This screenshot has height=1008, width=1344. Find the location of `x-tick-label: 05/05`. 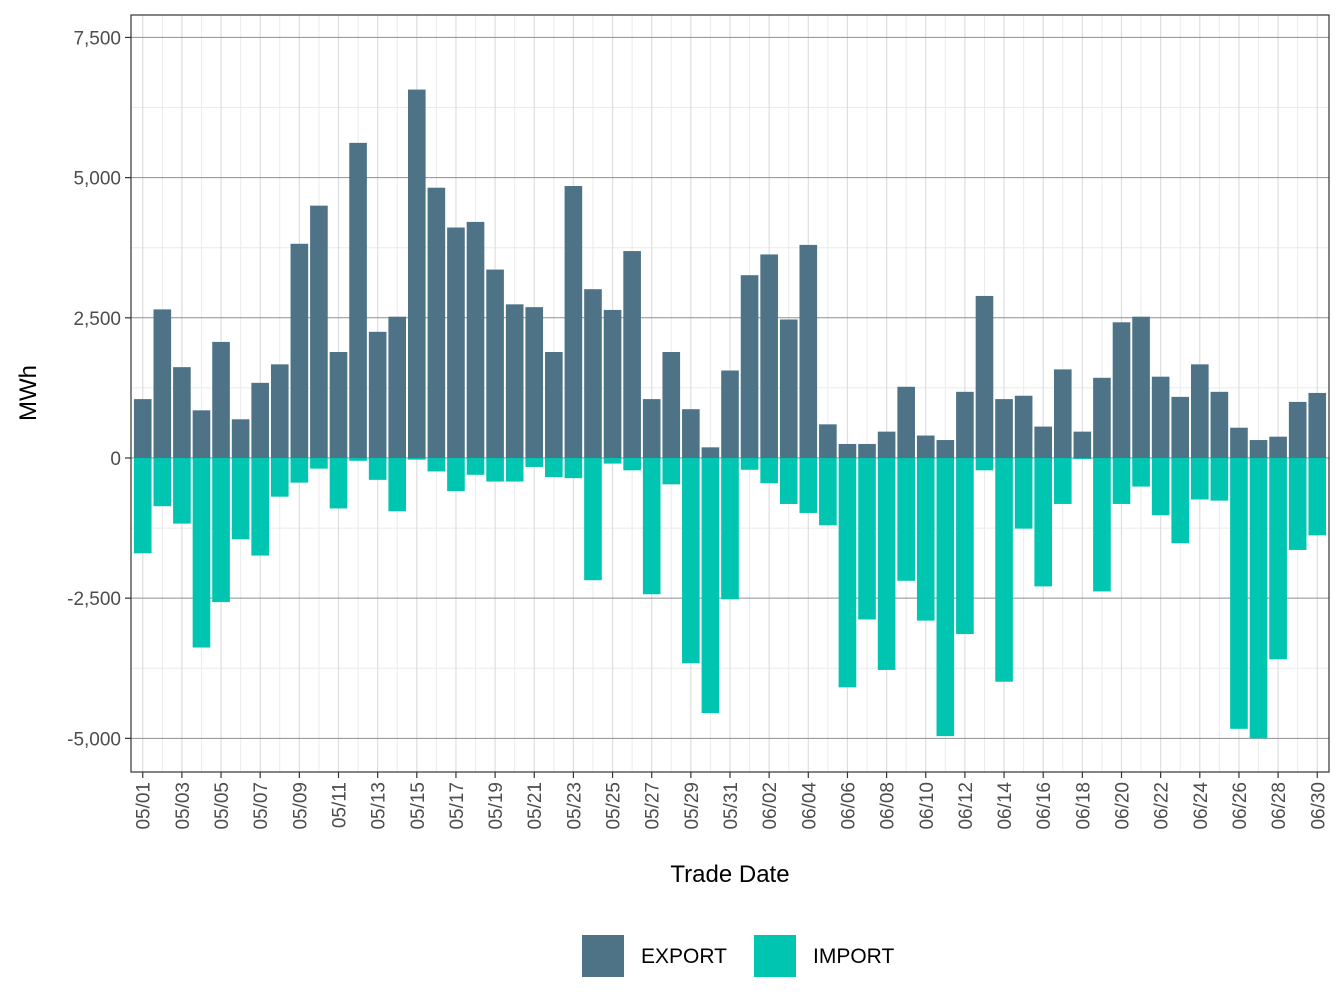

x-tick-label: 05/05 is located at coordinates (222, 806).